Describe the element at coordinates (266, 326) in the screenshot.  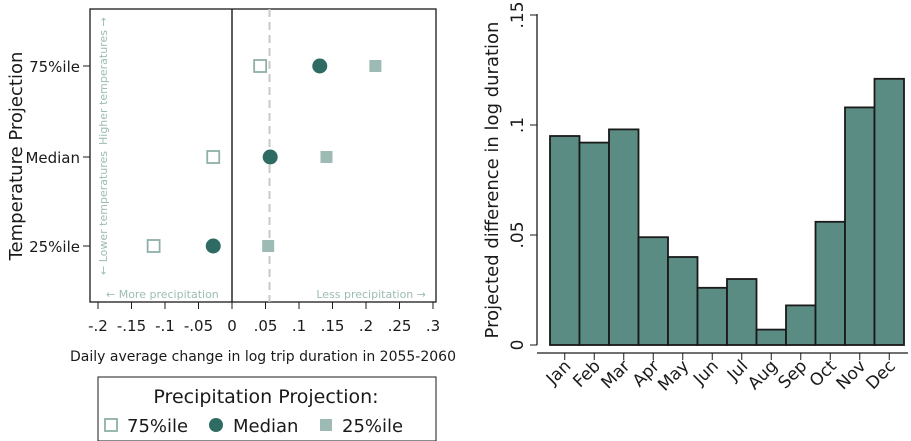
I see `scatter-x-tick-label: .05` at that location.